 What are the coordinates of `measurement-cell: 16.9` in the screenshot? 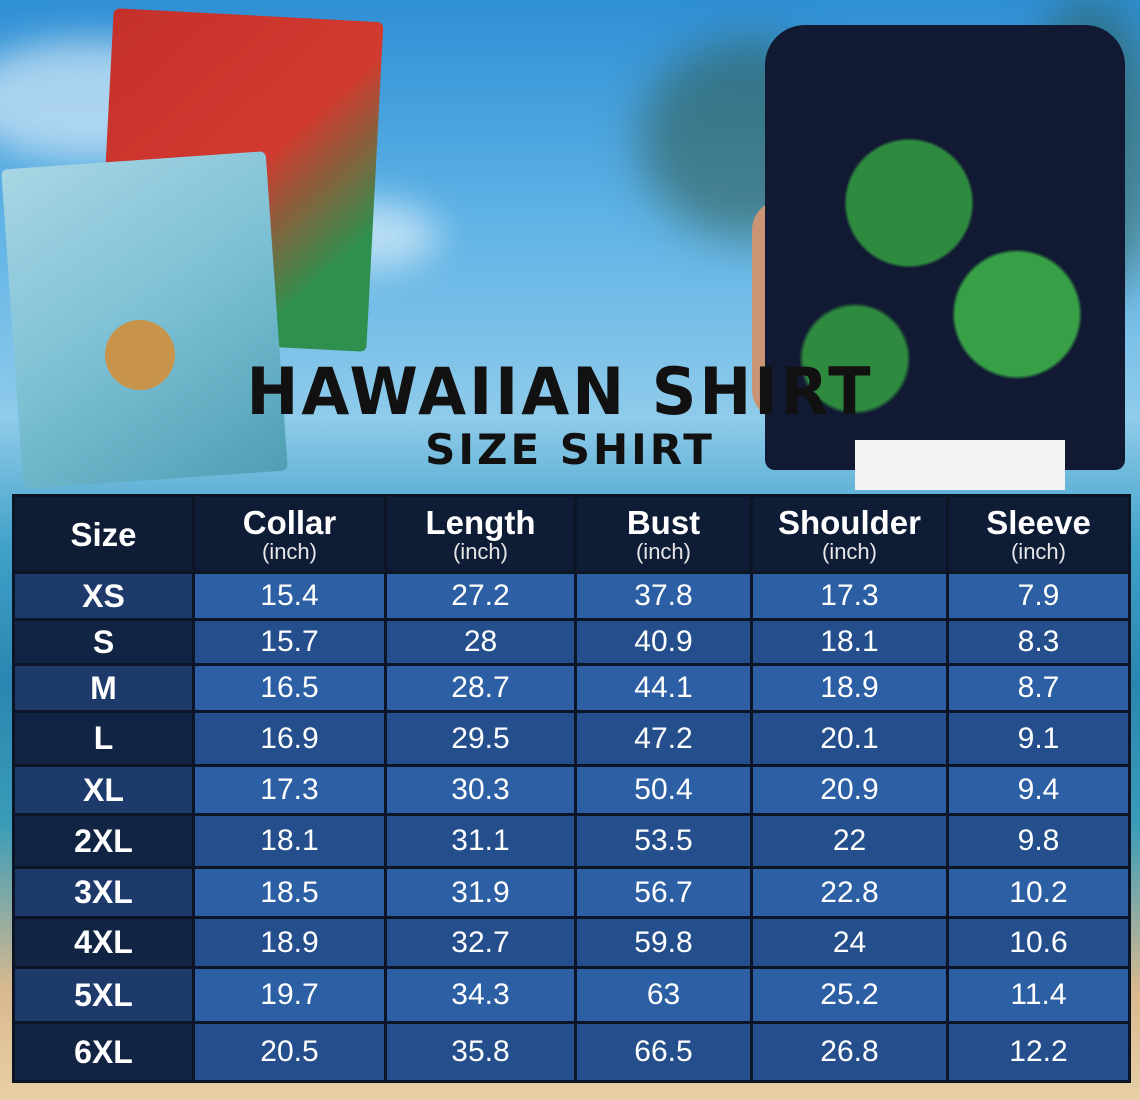 It's located at (289, 738).